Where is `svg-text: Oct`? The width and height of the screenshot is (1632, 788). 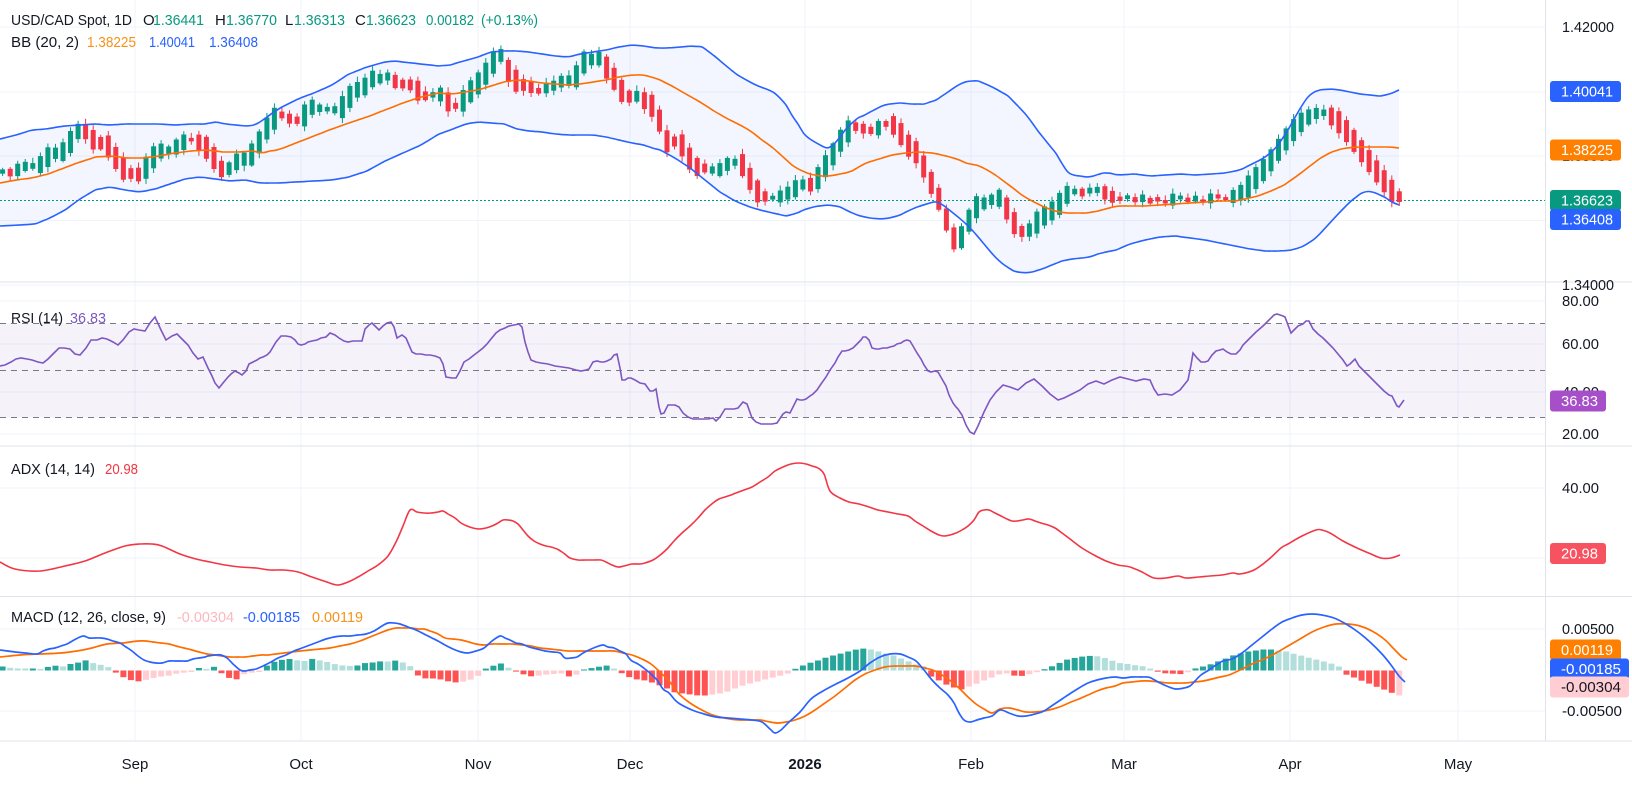
svg-text: Oct is located at coordinates (301, 764).